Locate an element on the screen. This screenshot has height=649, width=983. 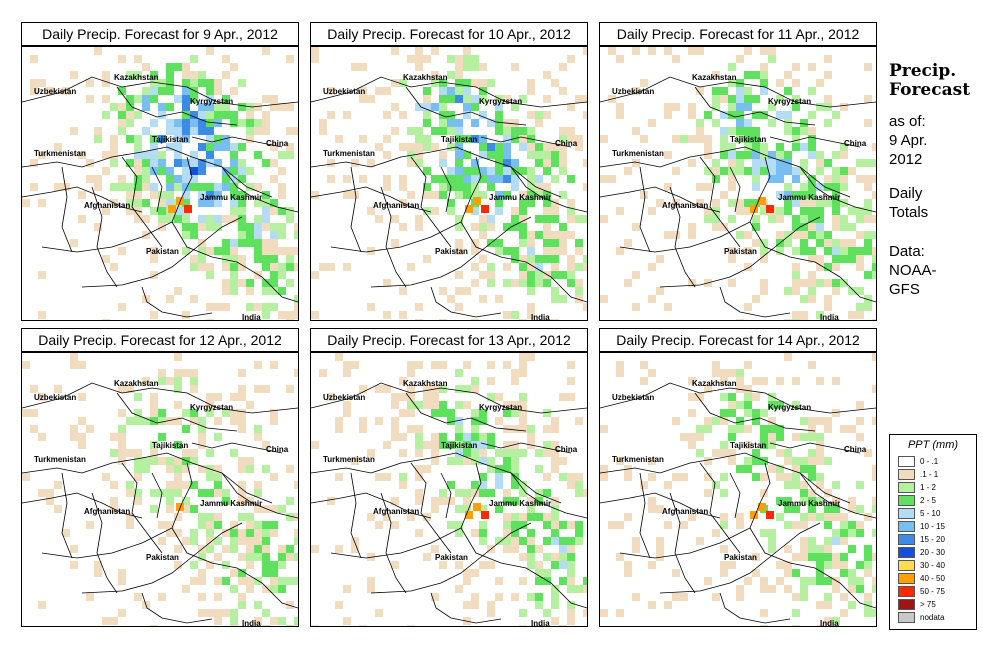
label-pakistan: Pakistan is located at coordinates (162, 557).